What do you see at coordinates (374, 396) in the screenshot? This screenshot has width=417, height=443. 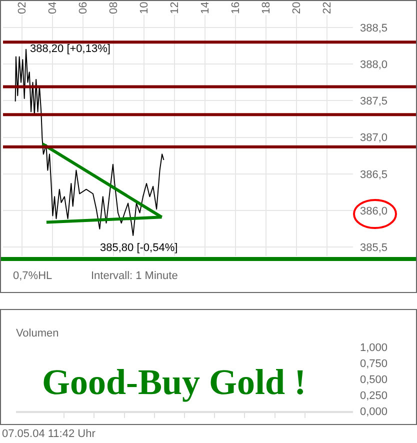 I see `y-tick-label: 0,250` at bounding box center [374, 396].